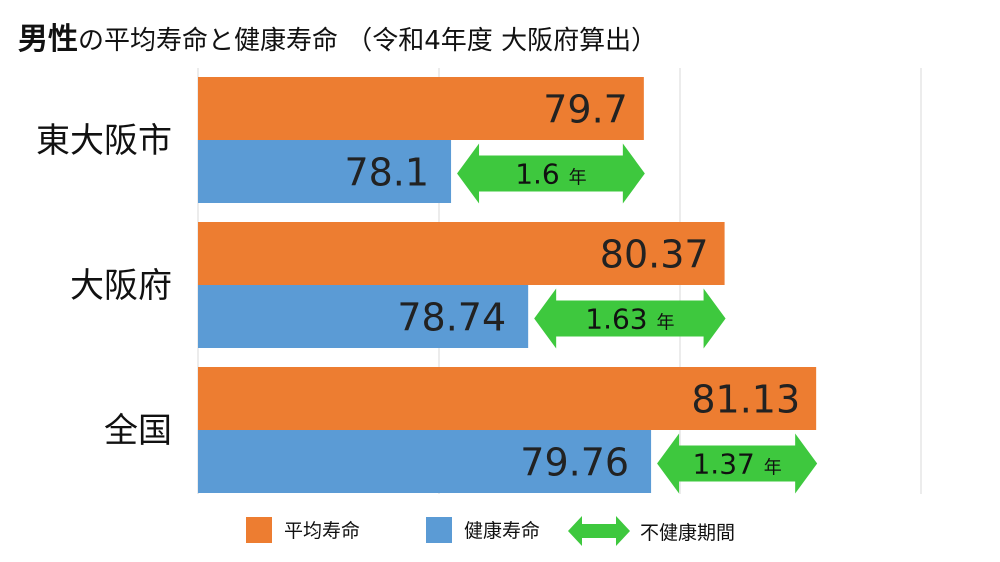  What do you see at coordinates (259, 529) in the screenshot?
I see `legend-average-swatch` at bounding box center [259, 529].